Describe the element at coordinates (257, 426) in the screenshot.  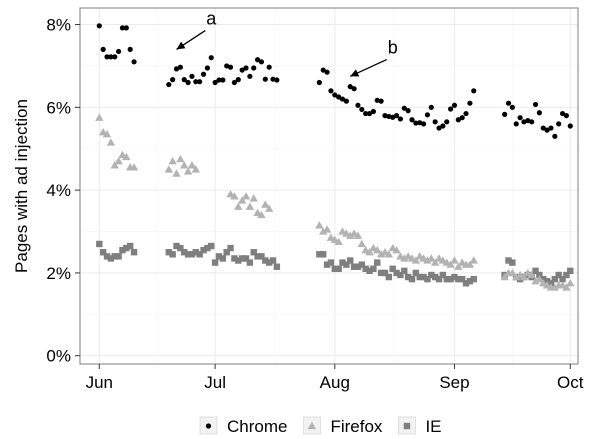
I see `legend-label-chrome: Chrome` at that location.